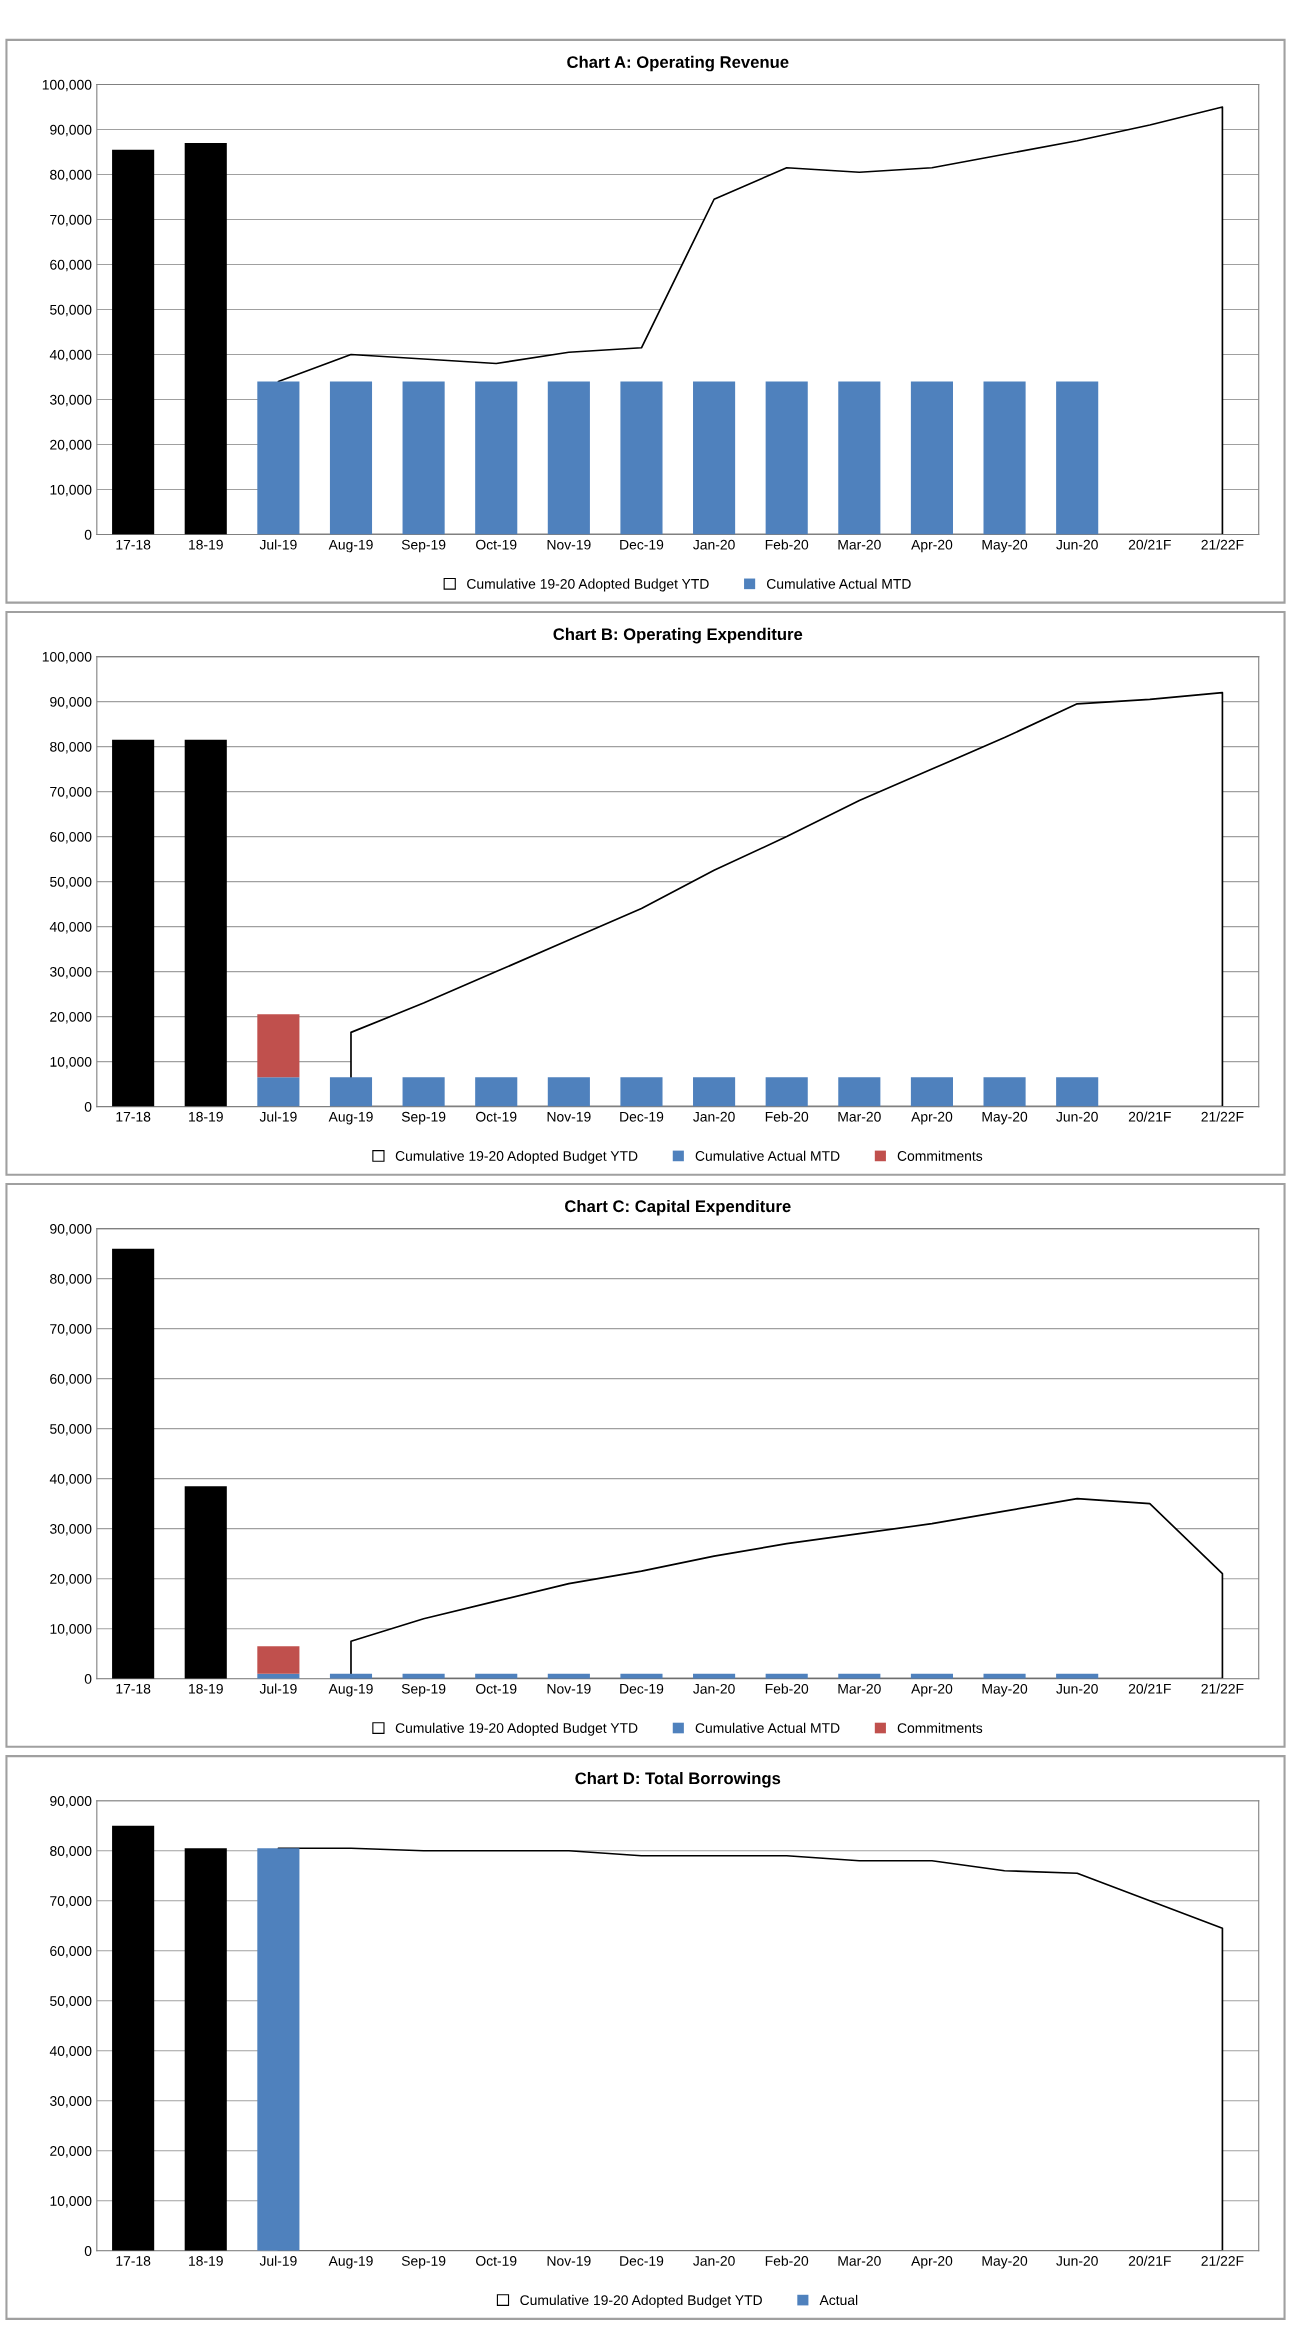 The image size is (1291, 2347). Describe the element at coordinates (1077, 1688) in the screenshot. I see `x-tick-label: Jun-20` at that location.